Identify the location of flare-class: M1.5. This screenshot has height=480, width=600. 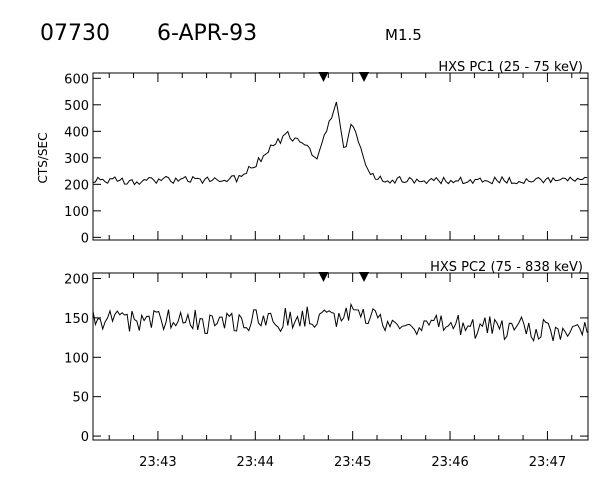
(403, 35).